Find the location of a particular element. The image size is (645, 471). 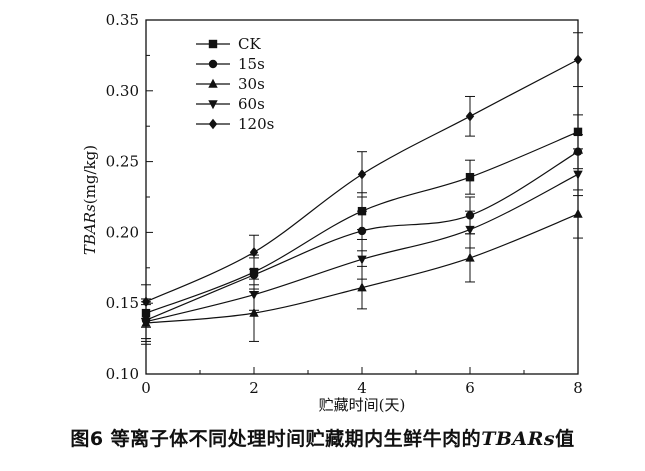

legend-label: 15s is located at coordinates (251, 64).